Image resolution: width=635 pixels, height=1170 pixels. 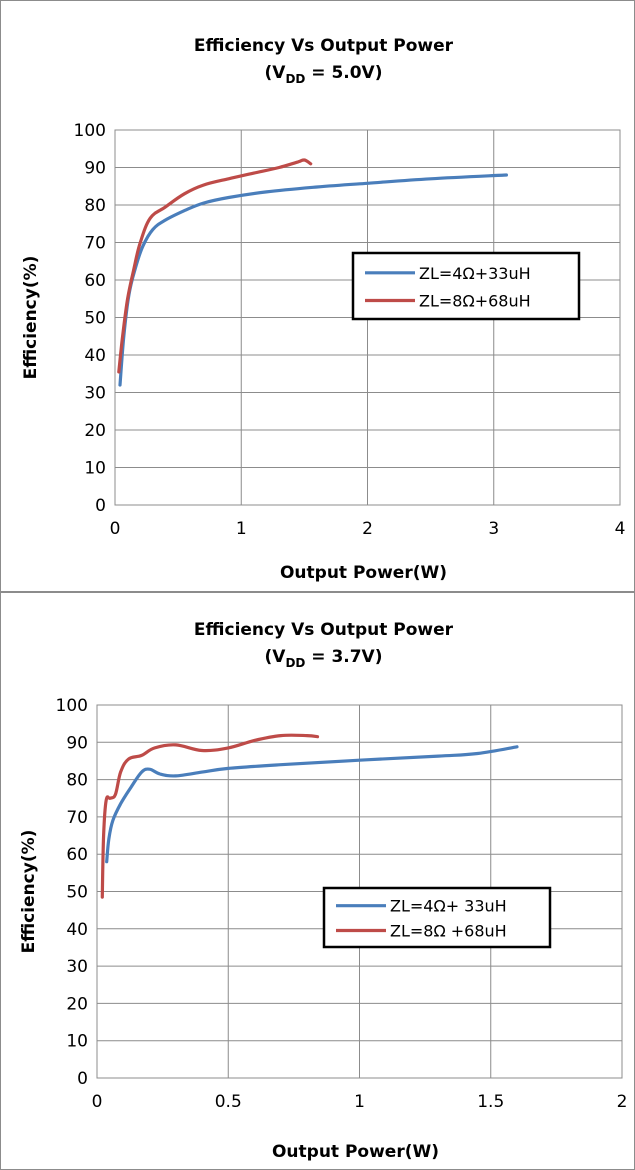 I want to click on legend-label-1: ZL=4Ω+ 33uH, so click(x=448, y=906).